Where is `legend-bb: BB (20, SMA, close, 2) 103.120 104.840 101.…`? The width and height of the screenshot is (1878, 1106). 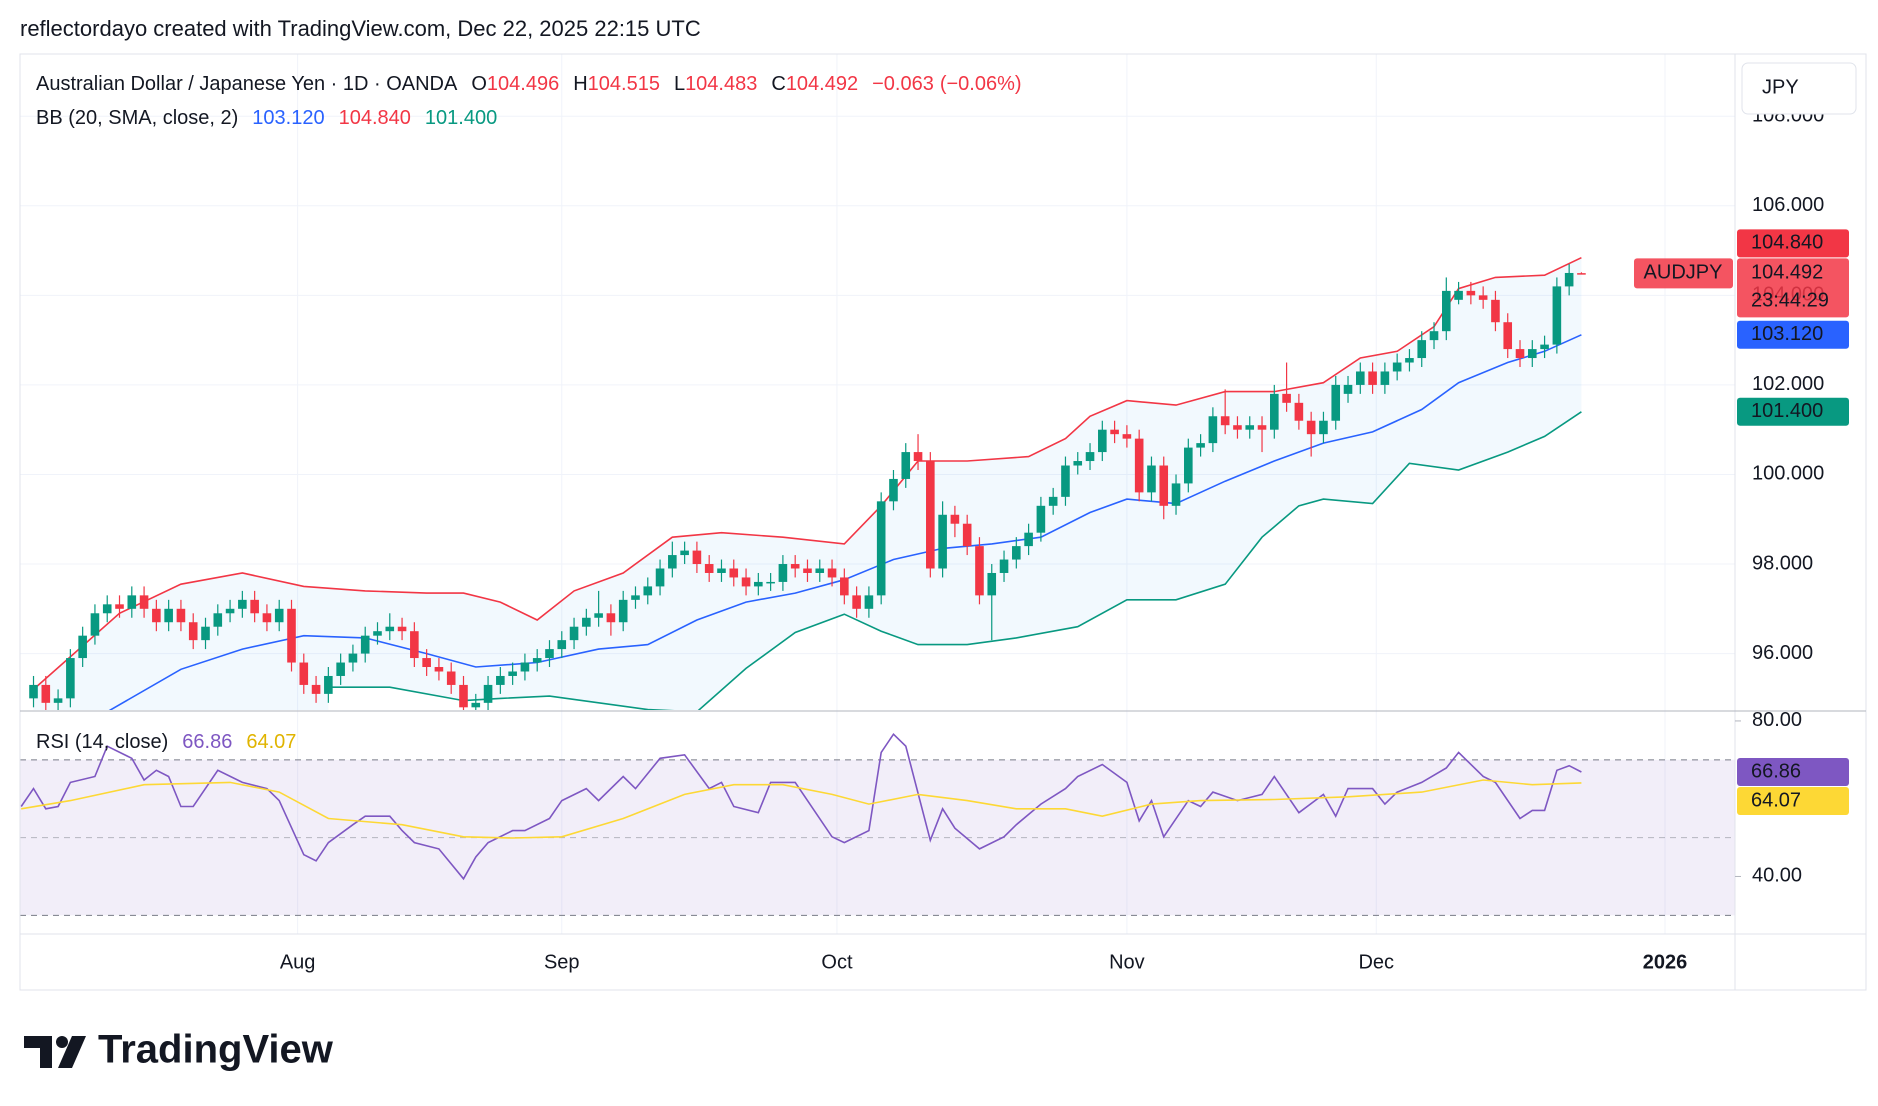
legend-bb: BB (20, SMA, close, 2) 103.120 104.840 101.… is located at coordinates (266, 118).